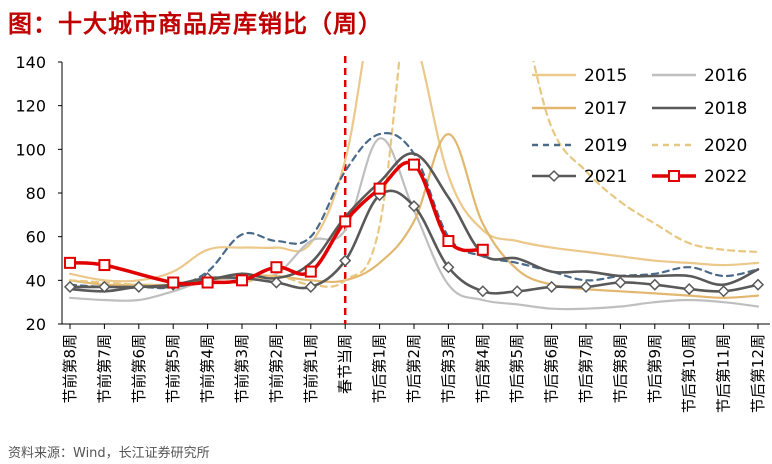 This screenshot has width=772, height=464. What do you see at coordinates (674, 176) in the screenshot?
I see `legend-marker-2022` at bounding box center [674, 176].